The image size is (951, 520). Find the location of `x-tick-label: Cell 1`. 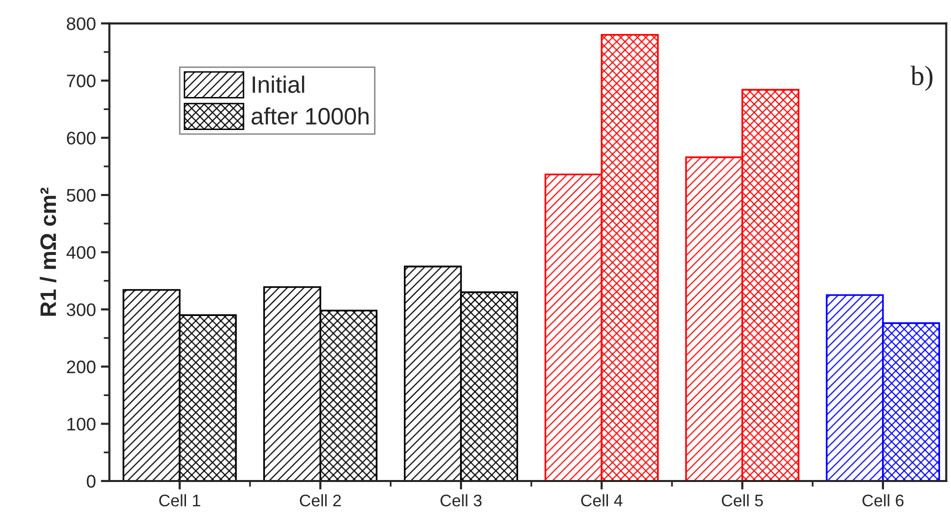

x-tick-label: Cell 1 is located at coordinates (179, 500).